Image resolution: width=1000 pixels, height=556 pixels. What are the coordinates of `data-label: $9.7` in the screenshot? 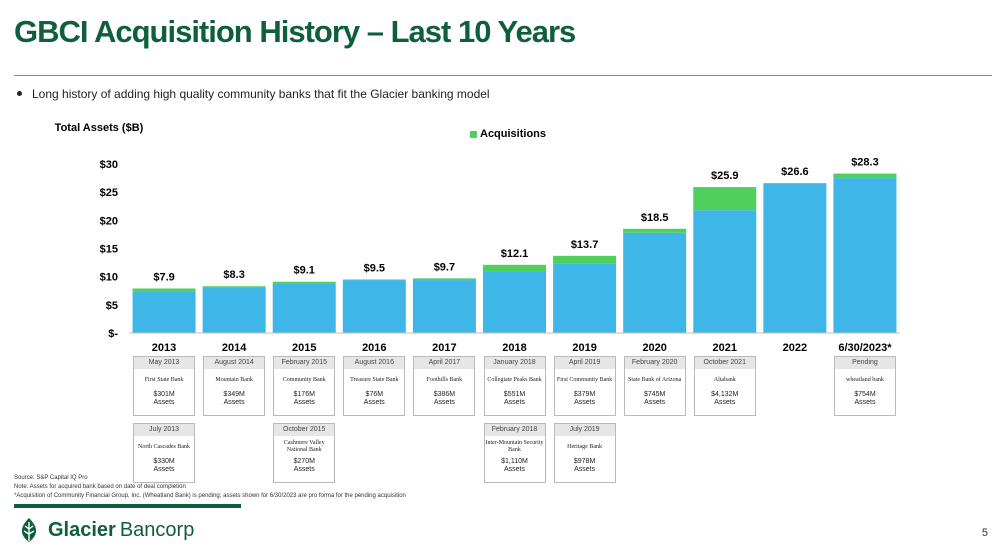 It's located at (444, 267).